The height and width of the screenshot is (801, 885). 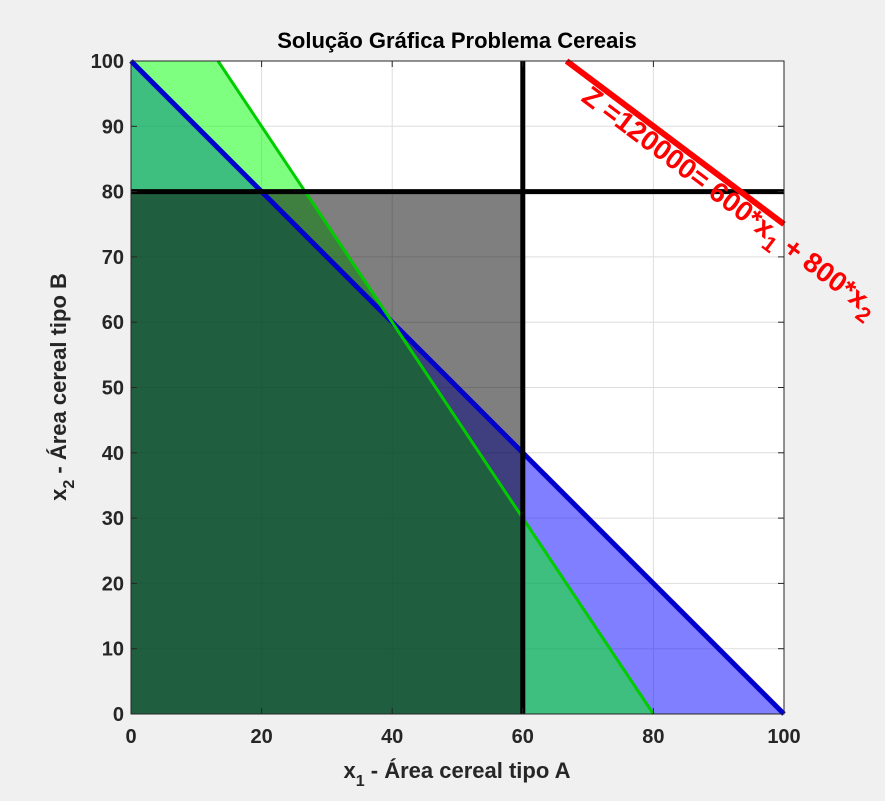 I want to click on anno-middle: + 800*x, so click(x=823, y=271).